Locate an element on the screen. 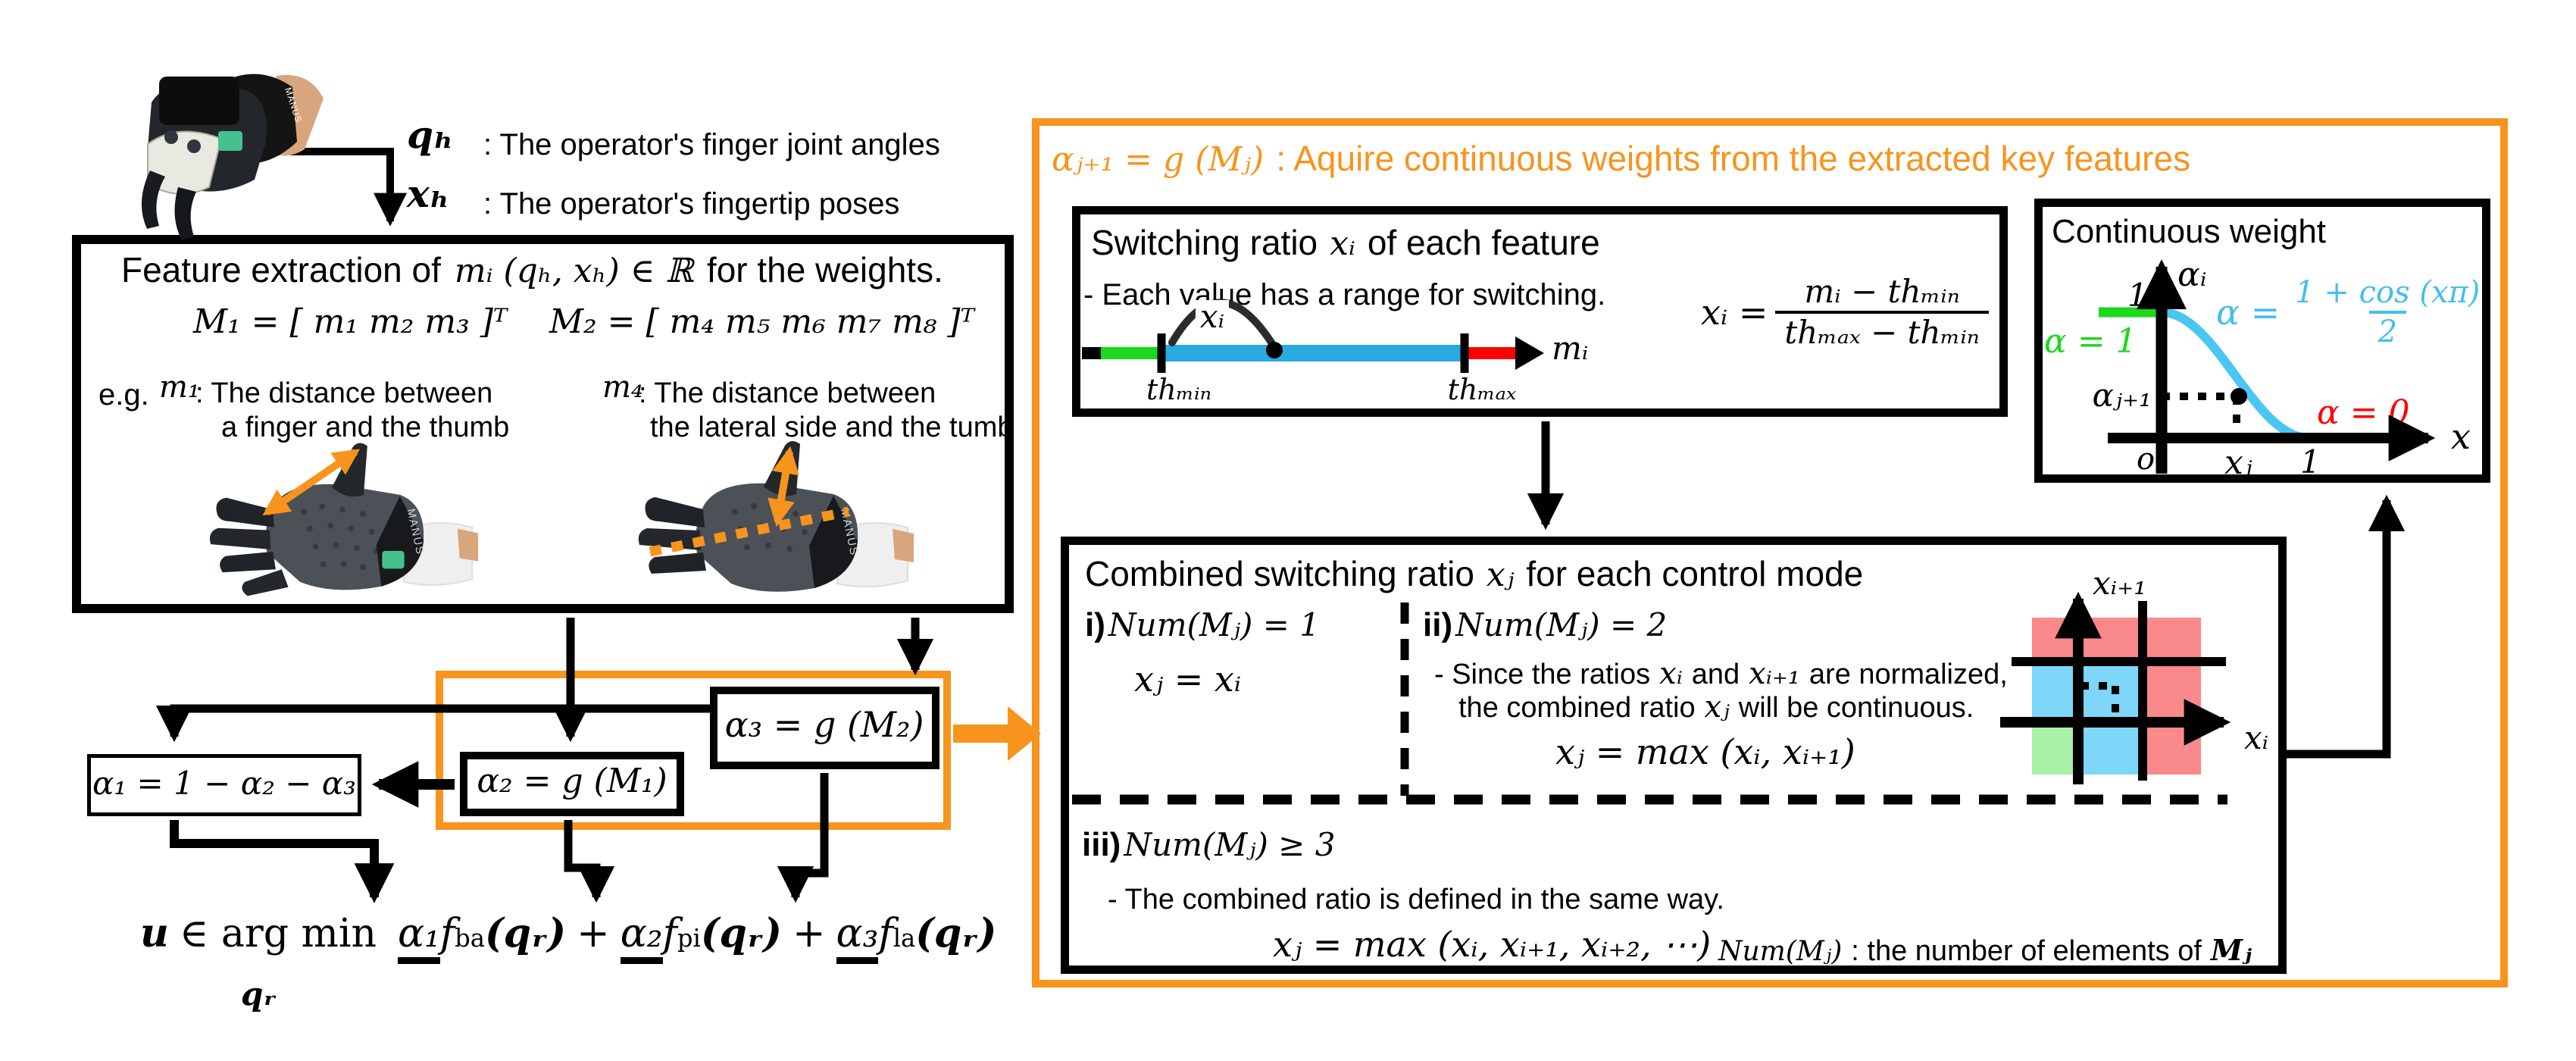  case2-line1-c: are normalized, is located at coordinates (1909, 674).